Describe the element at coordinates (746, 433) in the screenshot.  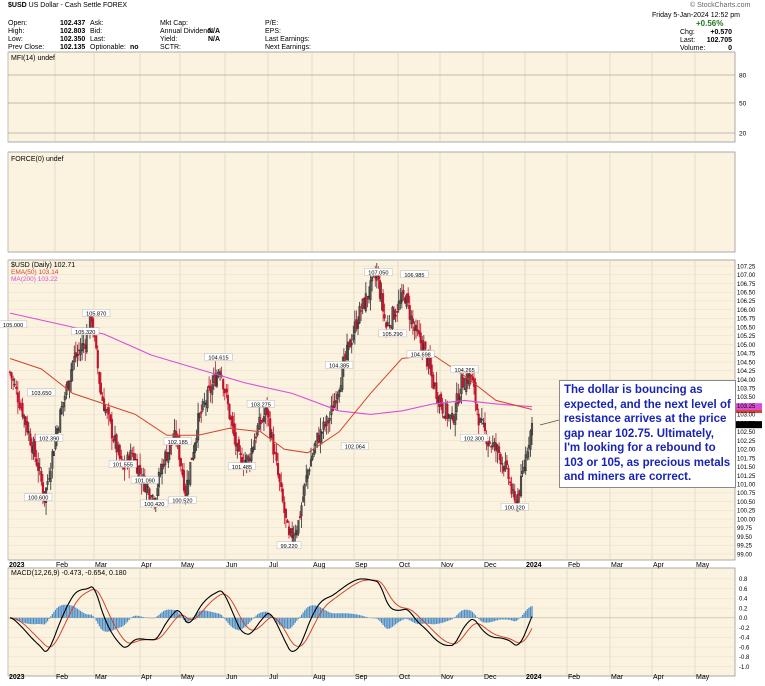
I see `price-y-tick-label: 102.50` at that location.